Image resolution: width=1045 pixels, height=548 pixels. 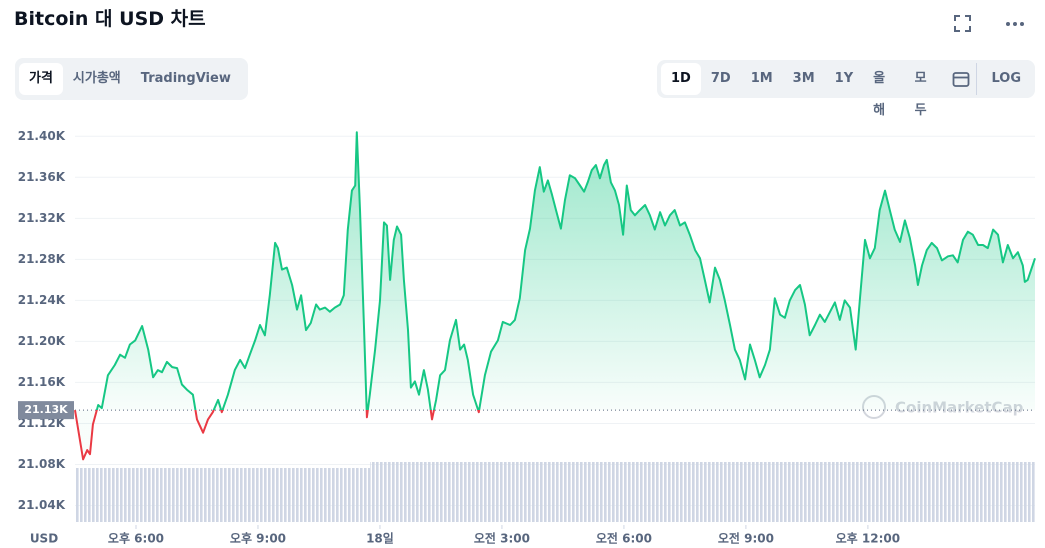 I want to click on y-tick-label: 21.16K, so click(x=42, y=382).